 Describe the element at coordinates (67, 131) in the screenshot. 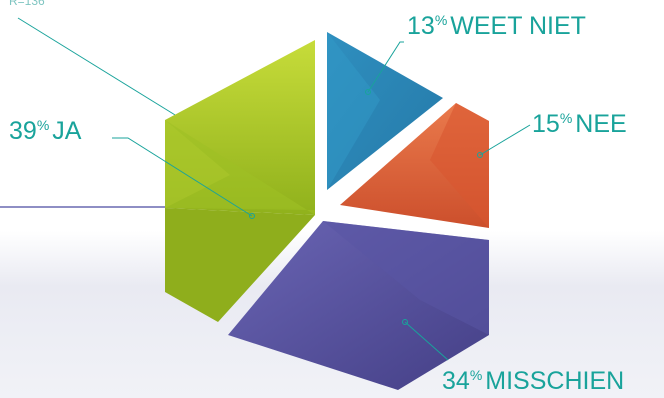

I see `data-label-text: JA` at that location.